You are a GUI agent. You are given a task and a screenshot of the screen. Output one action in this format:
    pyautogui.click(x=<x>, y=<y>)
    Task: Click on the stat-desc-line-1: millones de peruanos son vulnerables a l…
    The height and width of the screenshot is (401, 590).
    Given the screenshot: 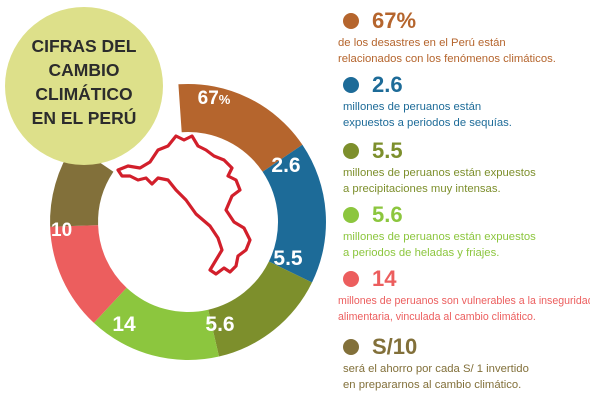 What is the action you would take?
    pyautogui.click(x=464, y=301)
    